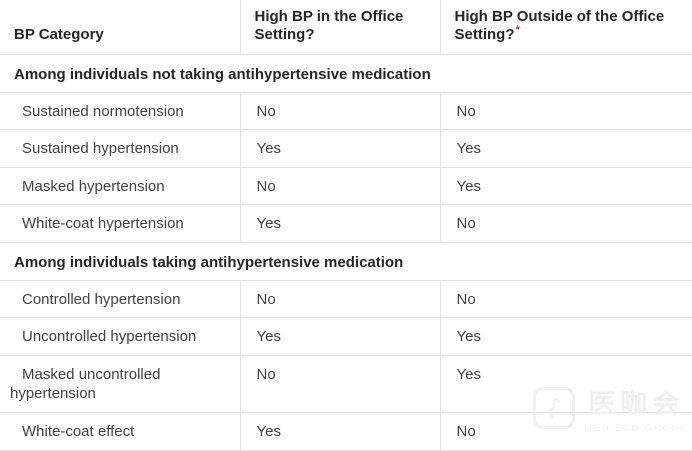 This screenshot has width=692, height=451. What do you see at coordinates (120, 186) in the screenshot?
I see `bp-category-cell: Masked hypertension` at bounding box center [120, 186].